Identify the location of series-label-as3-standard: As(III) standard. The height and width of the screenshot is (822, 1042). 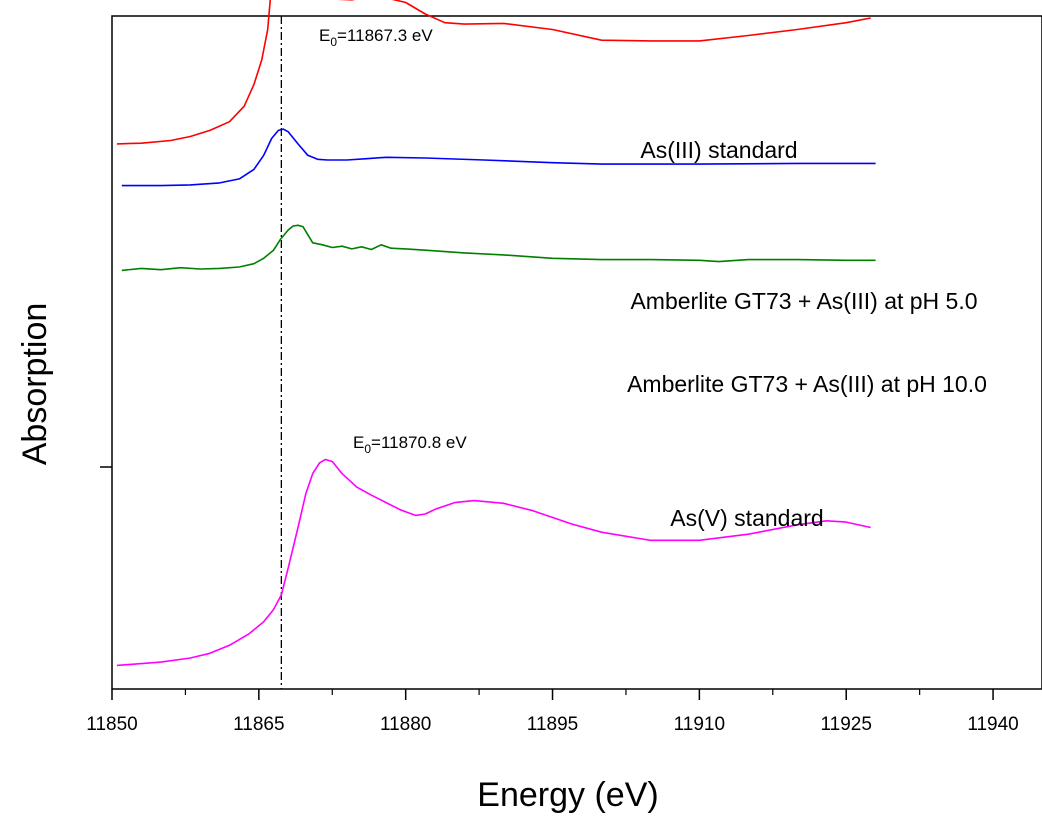
(718, 150).